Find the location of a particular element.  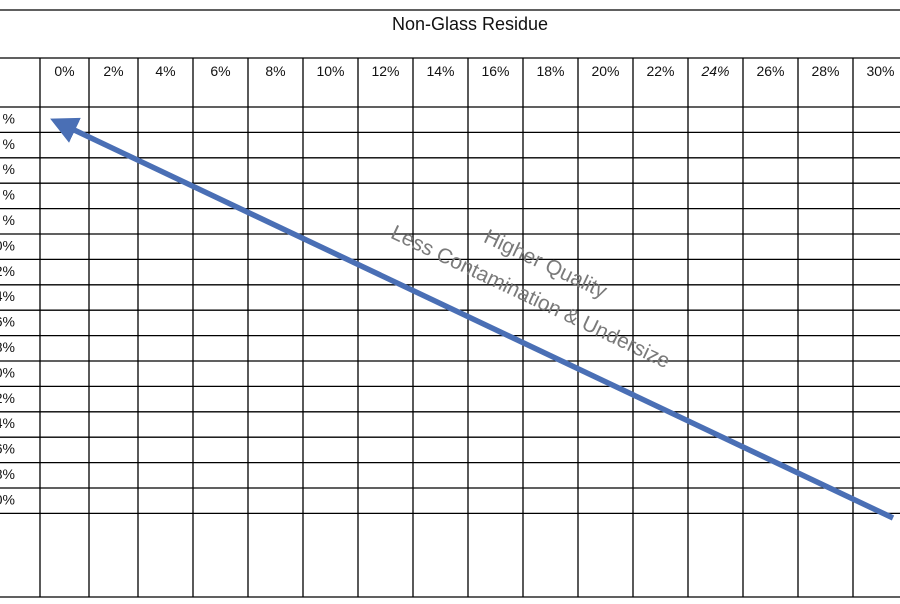

column-header: 18% is located at coordinates (550, 71).